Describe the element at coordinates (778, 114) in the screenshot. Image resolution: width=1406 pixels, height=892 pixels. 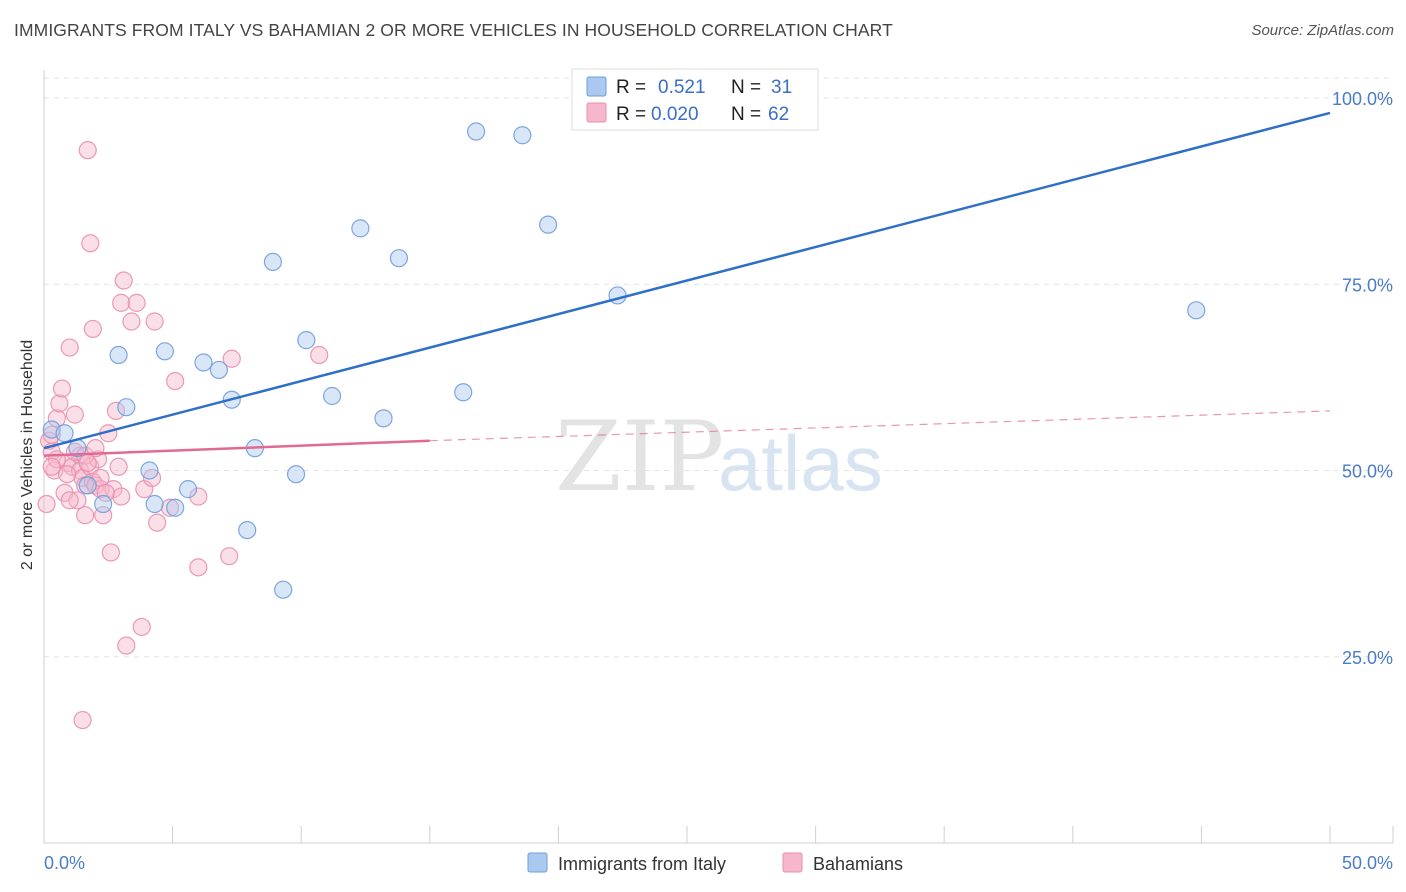
I see `stats-n-value-bahamas: 62` at that location.